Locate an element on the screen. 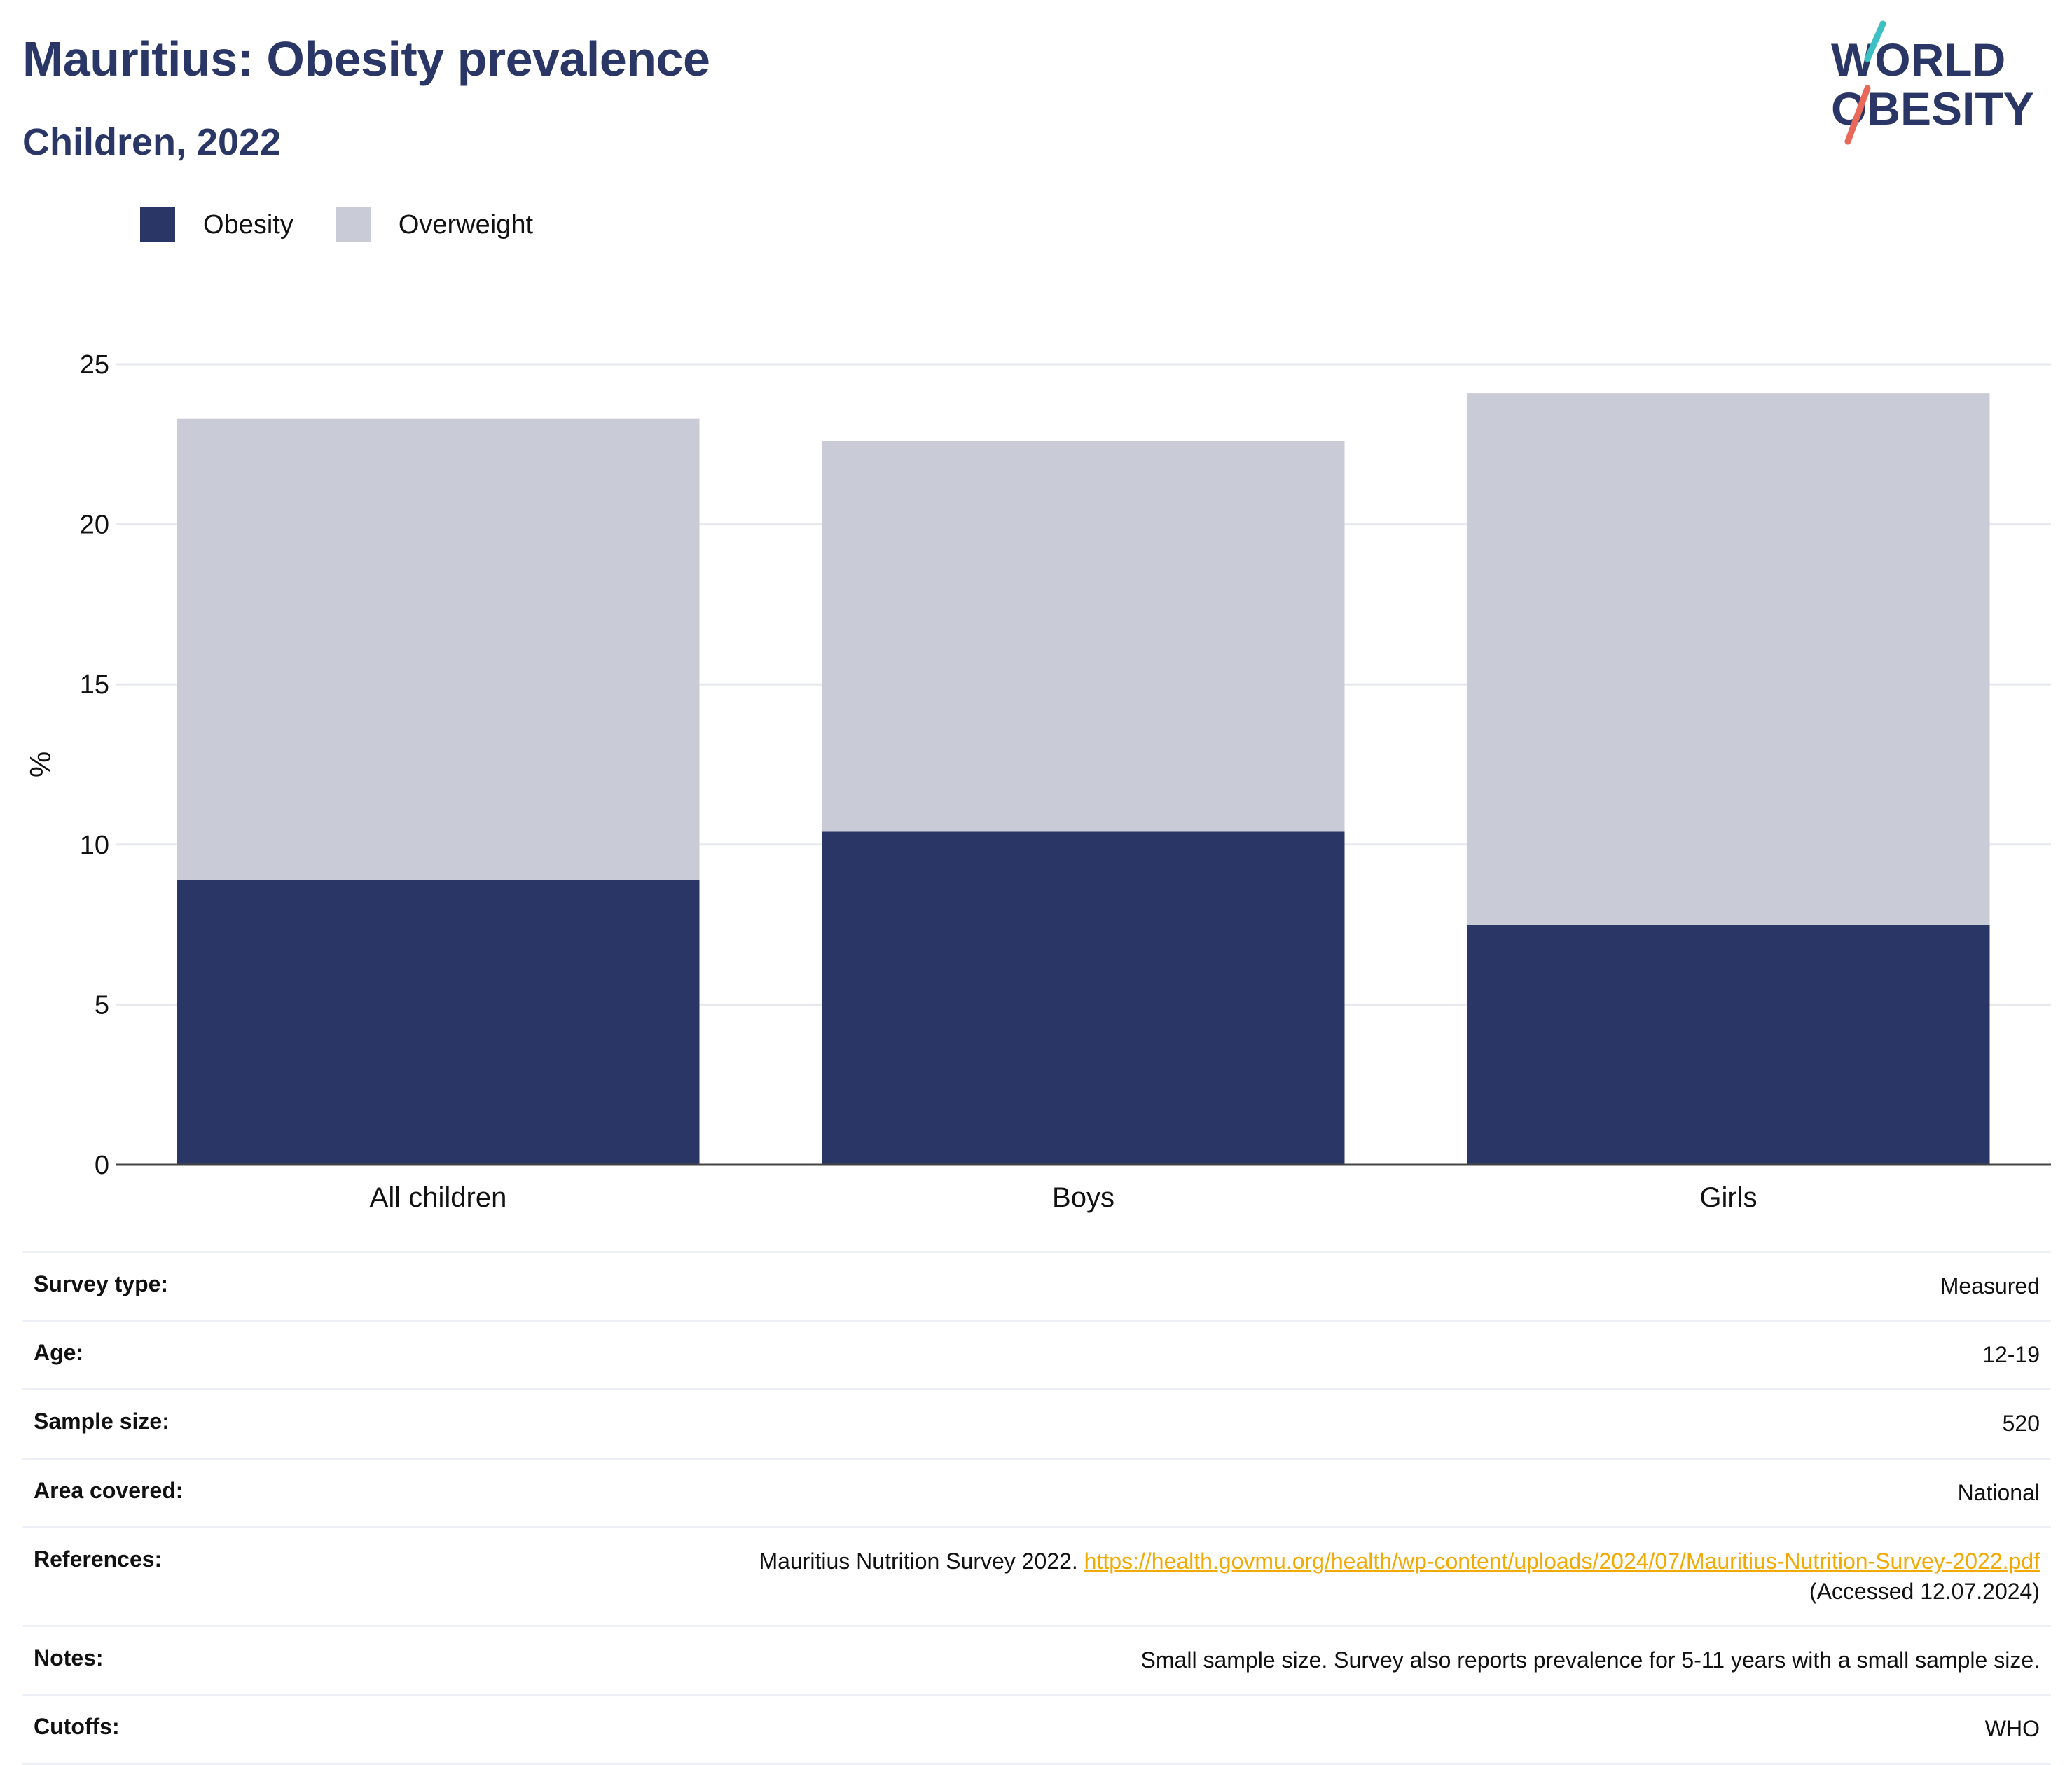  info-label-references: References: is located at coordinates (141, 1575).